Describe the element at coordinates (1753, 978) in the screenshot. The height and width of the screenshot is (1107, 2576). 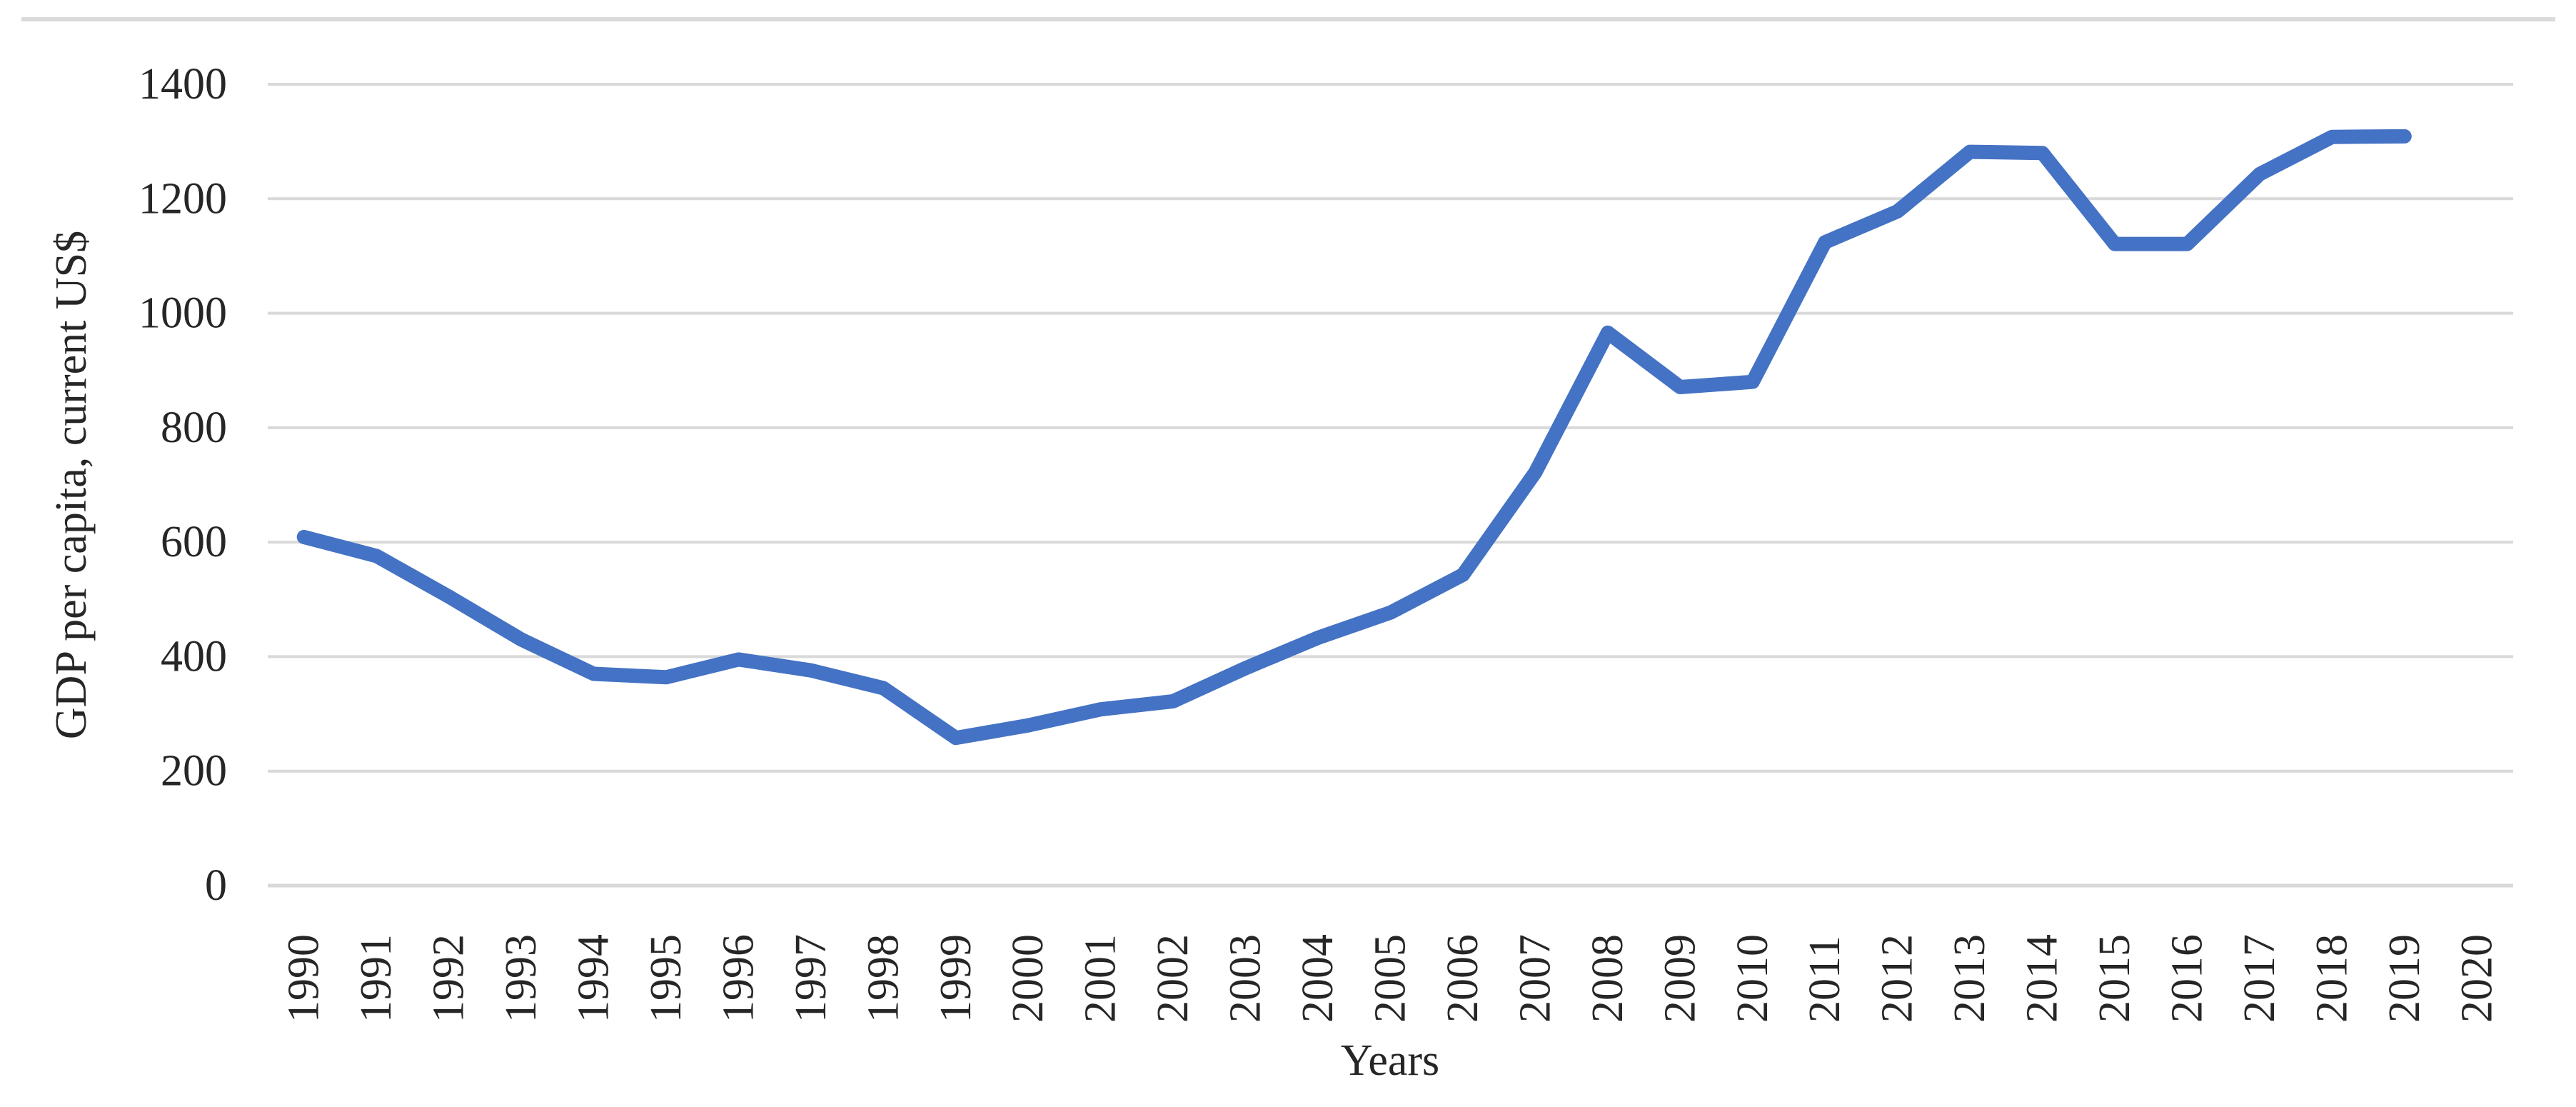
I see `x-tick-label: 2010` at that location.